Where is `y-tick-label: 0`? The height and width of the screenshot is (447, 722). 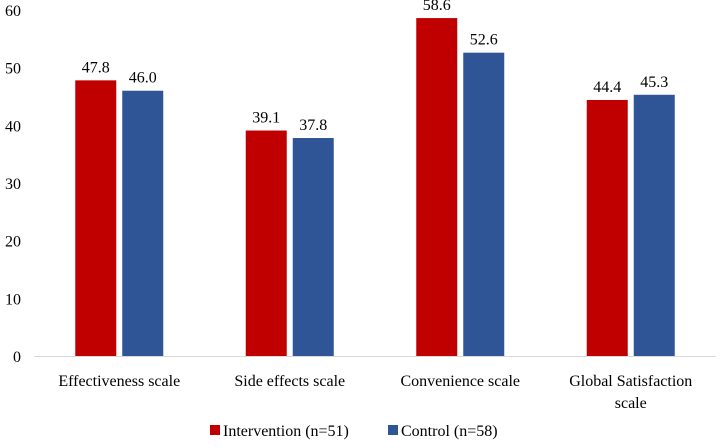
y-tick-label: 0 is located at coordinates (17, 357).